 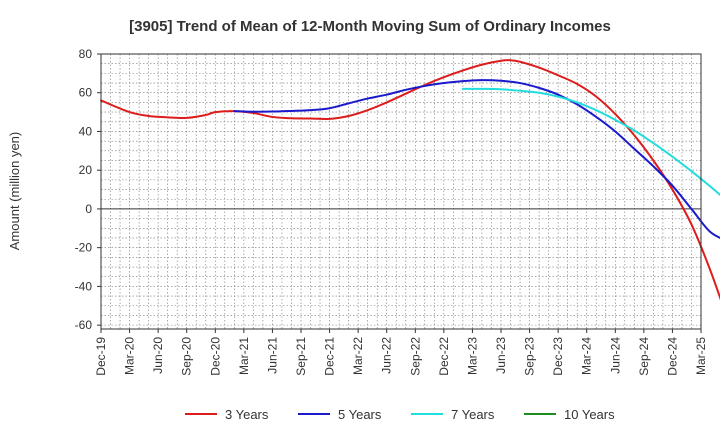 What do you see at coordinates (130, 356) in the screenshot?
I see `x-tick-label: Mar-20` at bounding box center [130, 356].